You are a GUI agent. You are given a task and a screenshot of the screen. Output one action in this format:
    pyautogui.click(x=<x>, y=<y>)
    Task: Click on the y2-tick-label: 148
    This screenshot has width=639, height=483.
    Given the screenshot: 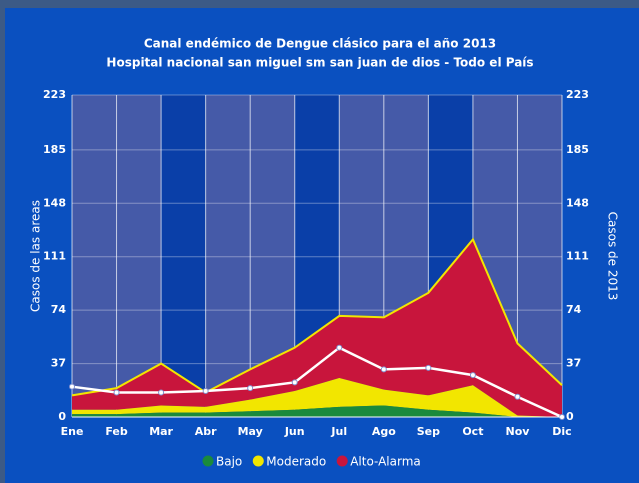 What is the action you would take?
    pyautogui.click(x=577, y=202)
    